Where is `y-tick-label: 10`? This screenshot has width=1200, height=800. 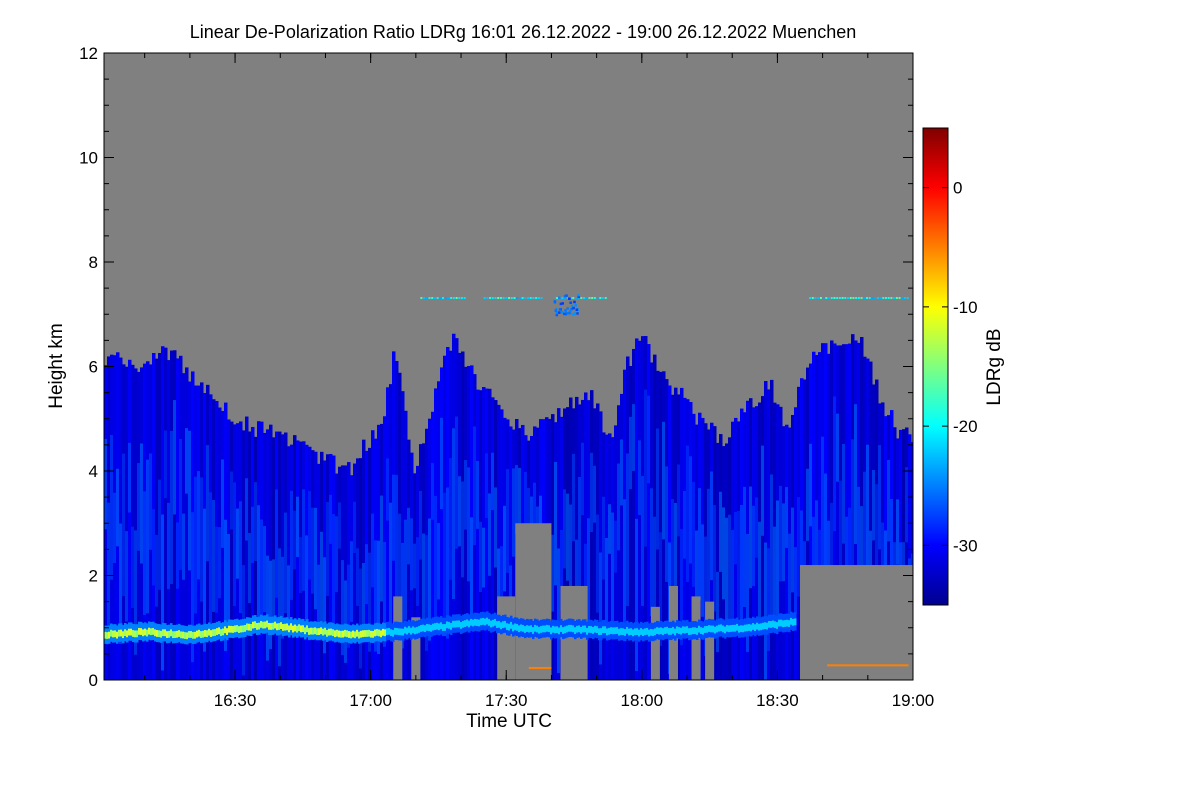
y-tick-label: 10 is located at coordinates (88, 158).